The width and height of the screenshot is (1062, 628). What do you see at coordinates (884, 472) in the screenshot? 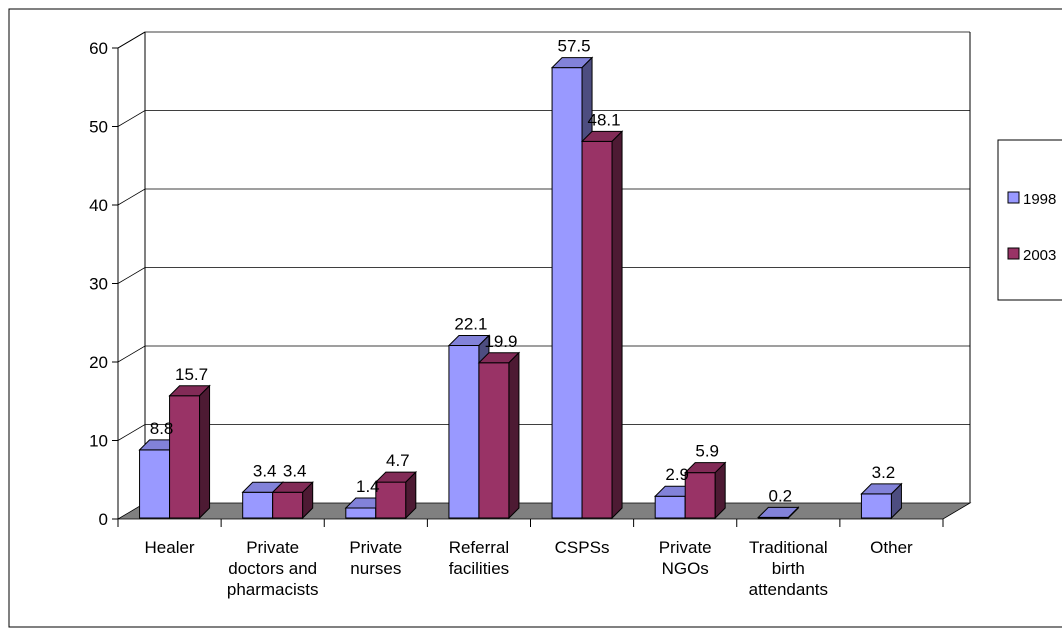
I see `data-label: 3.2` at bounding box center [884, 472].